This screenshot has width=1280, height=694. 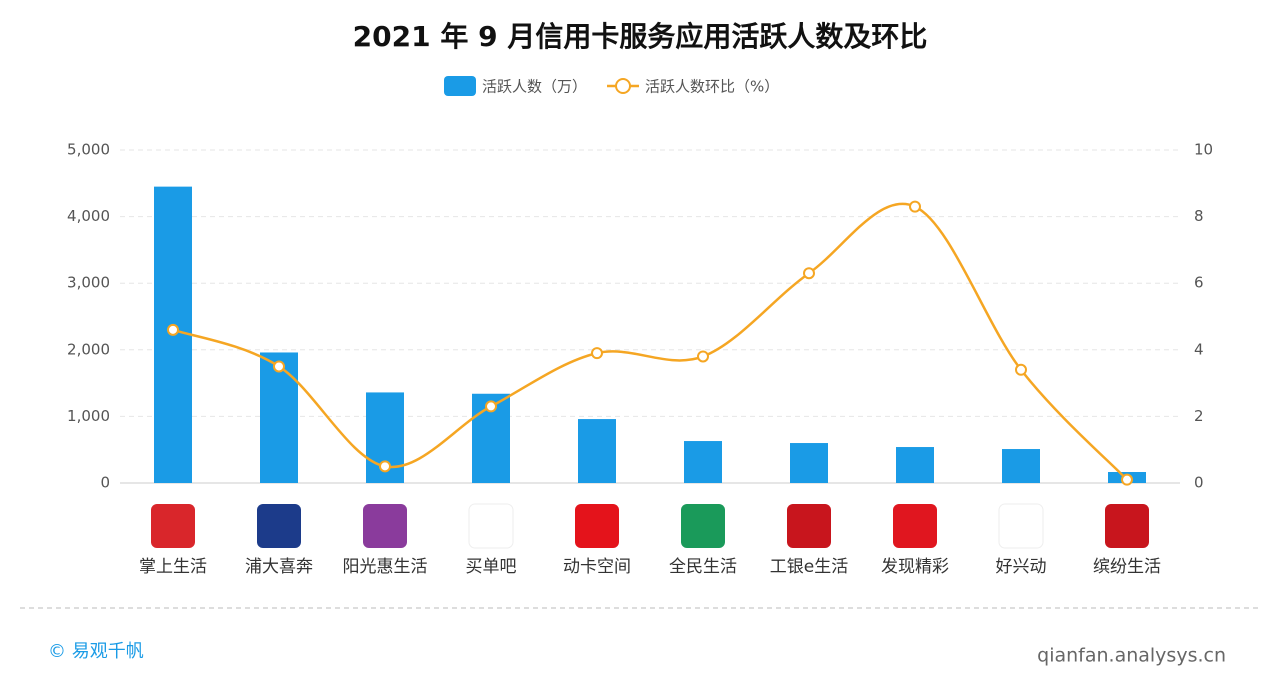 What do you see at coordinates (712, 87) in the screenshot?
I see `legend-label: 活跃人数环比（%）` at bounding box center [712, 87].